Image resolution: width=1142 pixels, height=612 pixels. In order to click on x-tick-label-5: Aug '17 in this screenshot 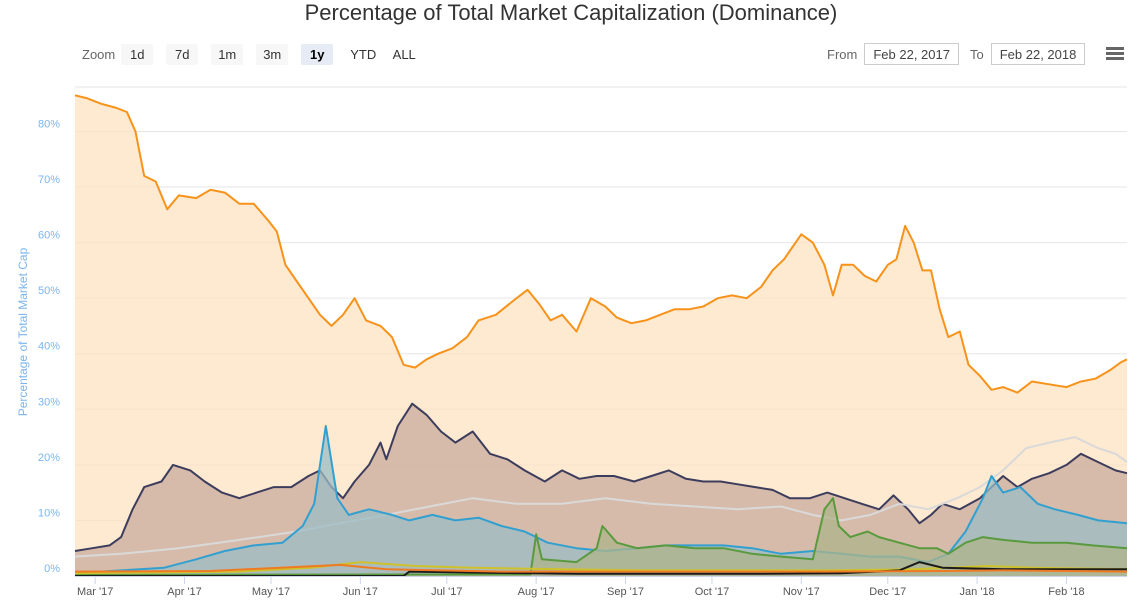, I will do `click(536, 592)`.